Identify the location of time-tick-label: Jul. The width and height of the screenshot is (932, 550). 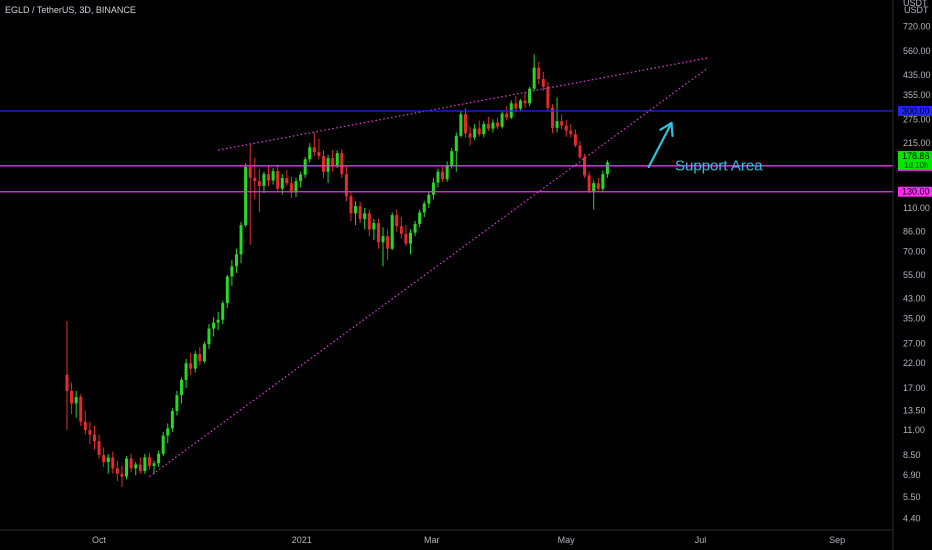
(701, 540).